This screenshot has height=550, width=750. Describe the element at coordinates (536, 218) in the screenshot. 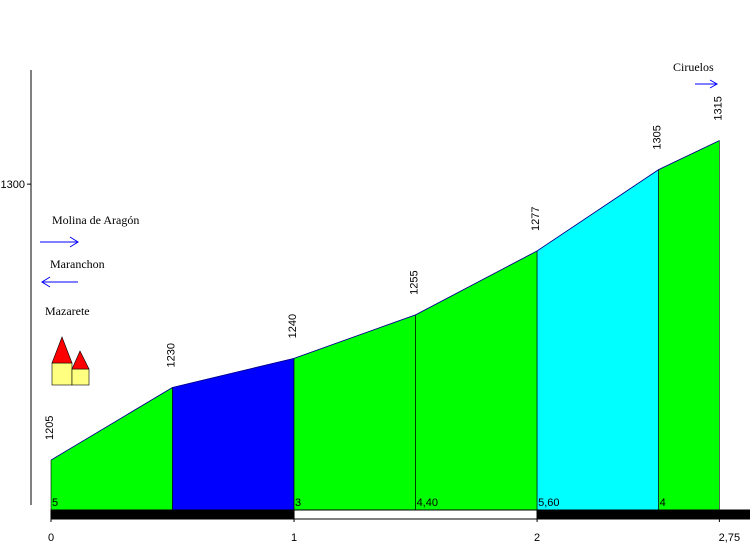

I see `elevation-label: 1277` at that location.